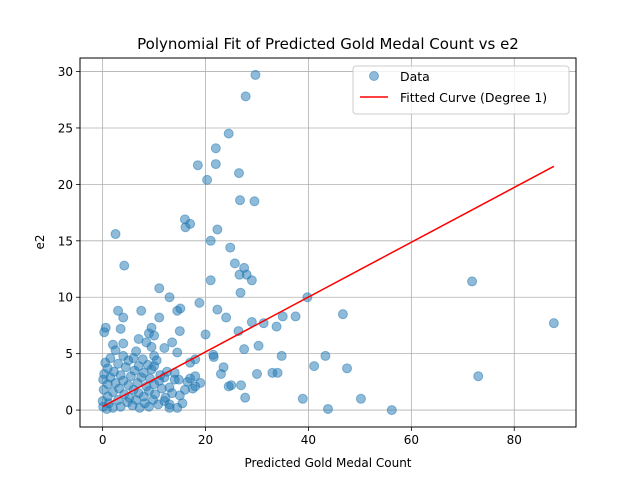 The height and width of the screenshot is (480, 640). I want to click on y-tick-label: 30, so click(65, 72).